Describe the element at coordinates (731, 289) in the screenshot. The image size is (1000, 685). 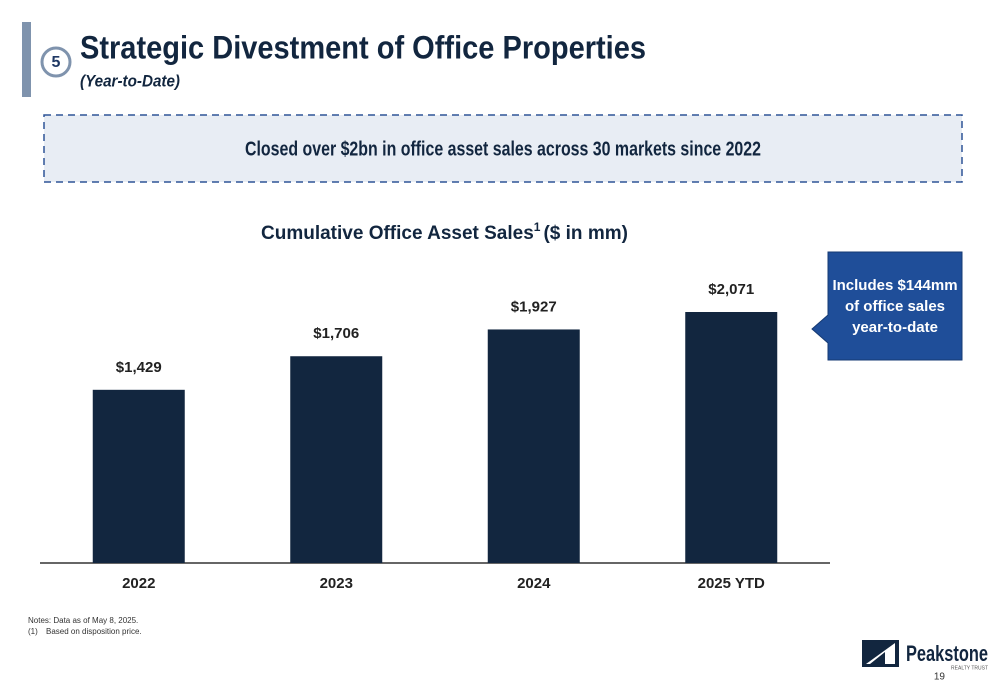
I see `data-label: $2,071` at that location.